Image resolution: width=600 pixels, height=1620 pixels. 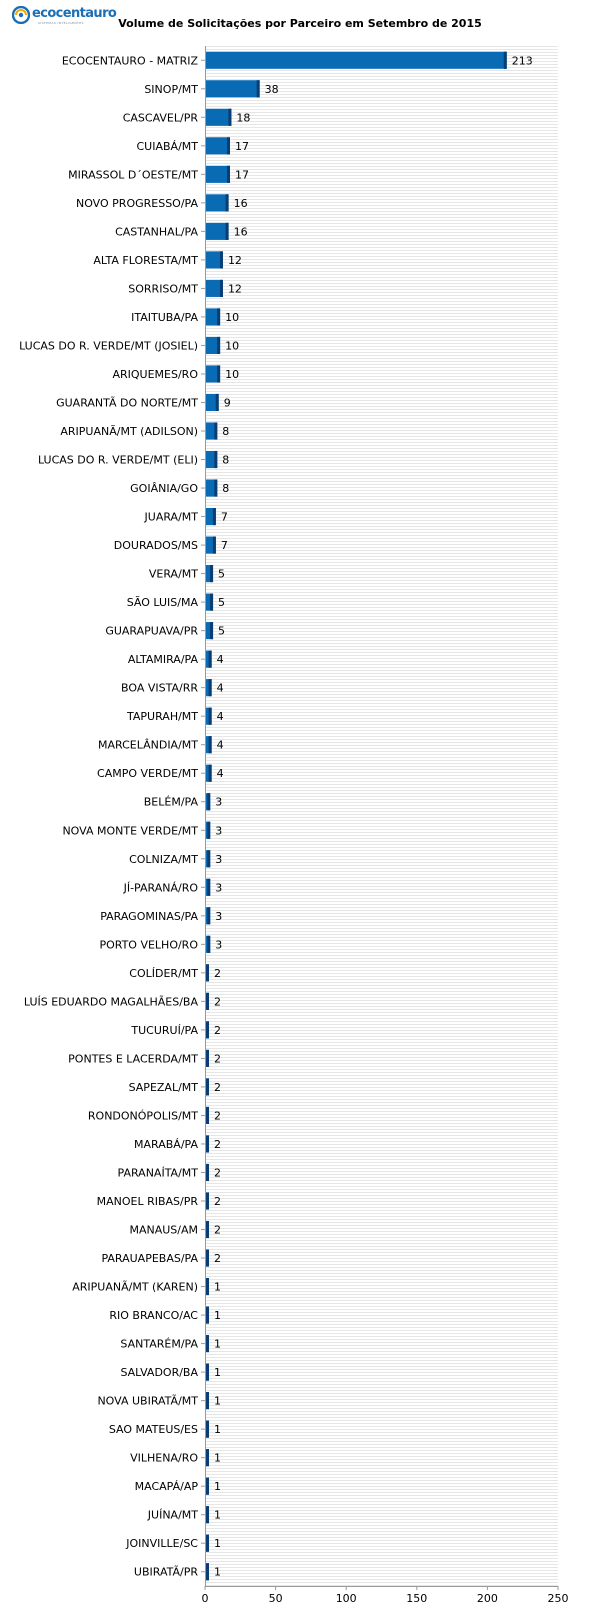 What do you see at coordinates (147, 1401) in the screenshot?
I see `category-label: NOVA UBIRATÃ/MT` at bounding box center [147, 1401].